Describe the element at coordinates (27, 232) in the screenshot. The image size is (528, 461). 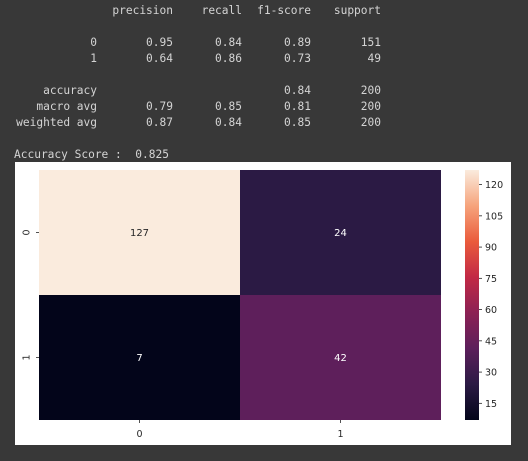
I see `y-tick-label: 0` at that location.